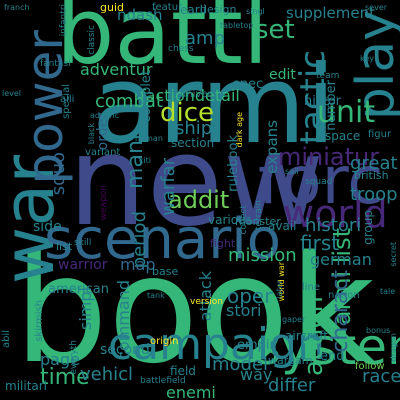  Describe the element at coordinates (250, 296) in the screenshot. I see `word-oper: oper` at that location.